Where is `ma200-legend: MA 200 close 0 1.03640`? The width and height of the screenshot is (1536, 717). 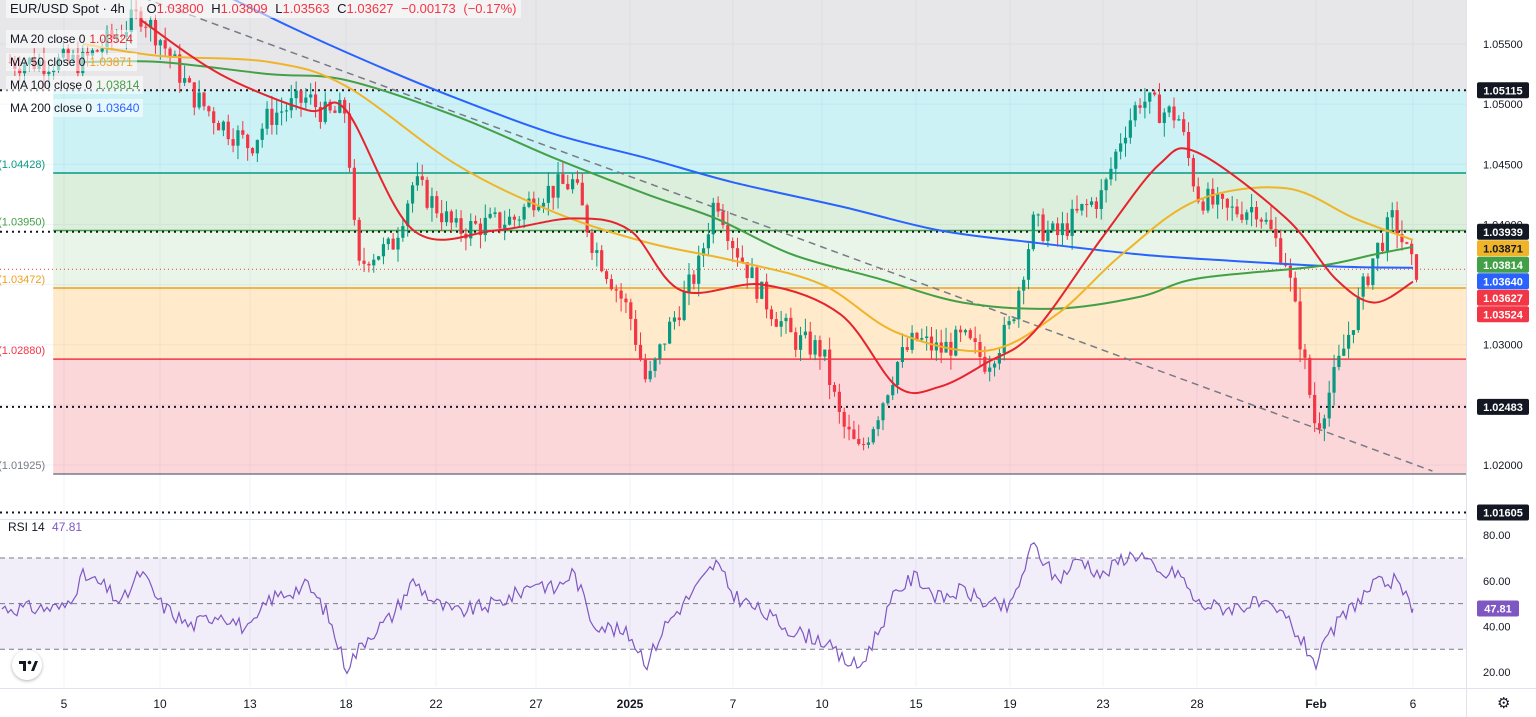 ma200-legend: MA 200 close 0 1.03640 is located at coordinates (75, 108).